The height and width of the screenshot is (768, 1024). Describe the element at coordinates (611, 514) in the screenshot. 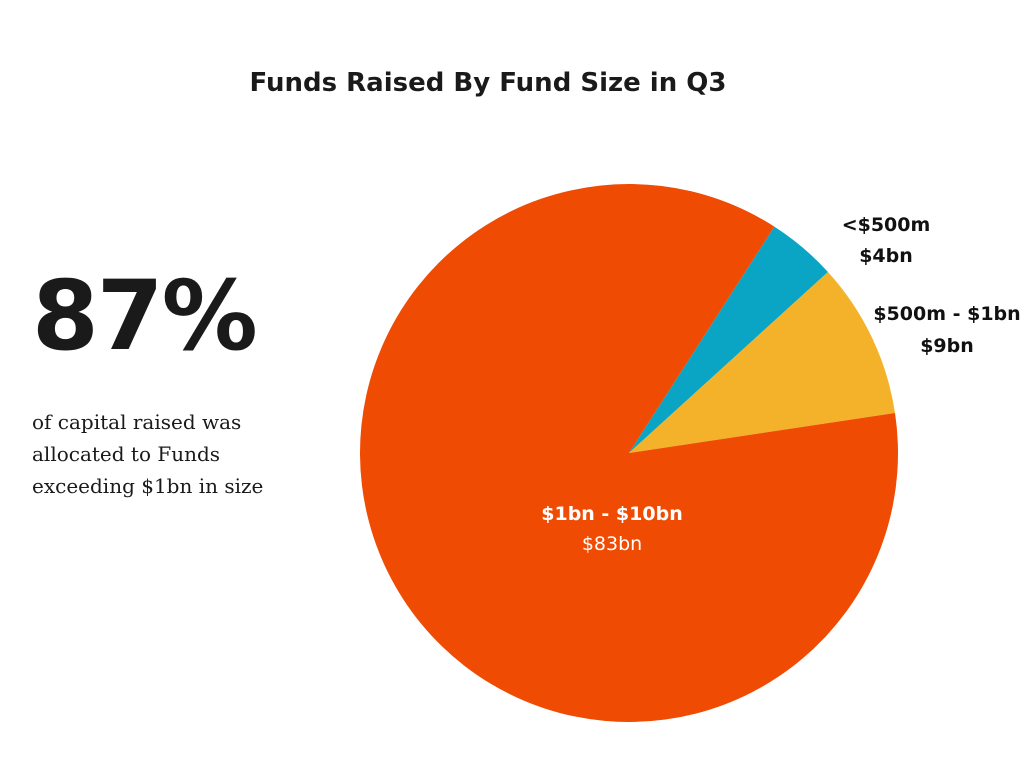

I see `slice-label: $1bn - $10bn` at that location.